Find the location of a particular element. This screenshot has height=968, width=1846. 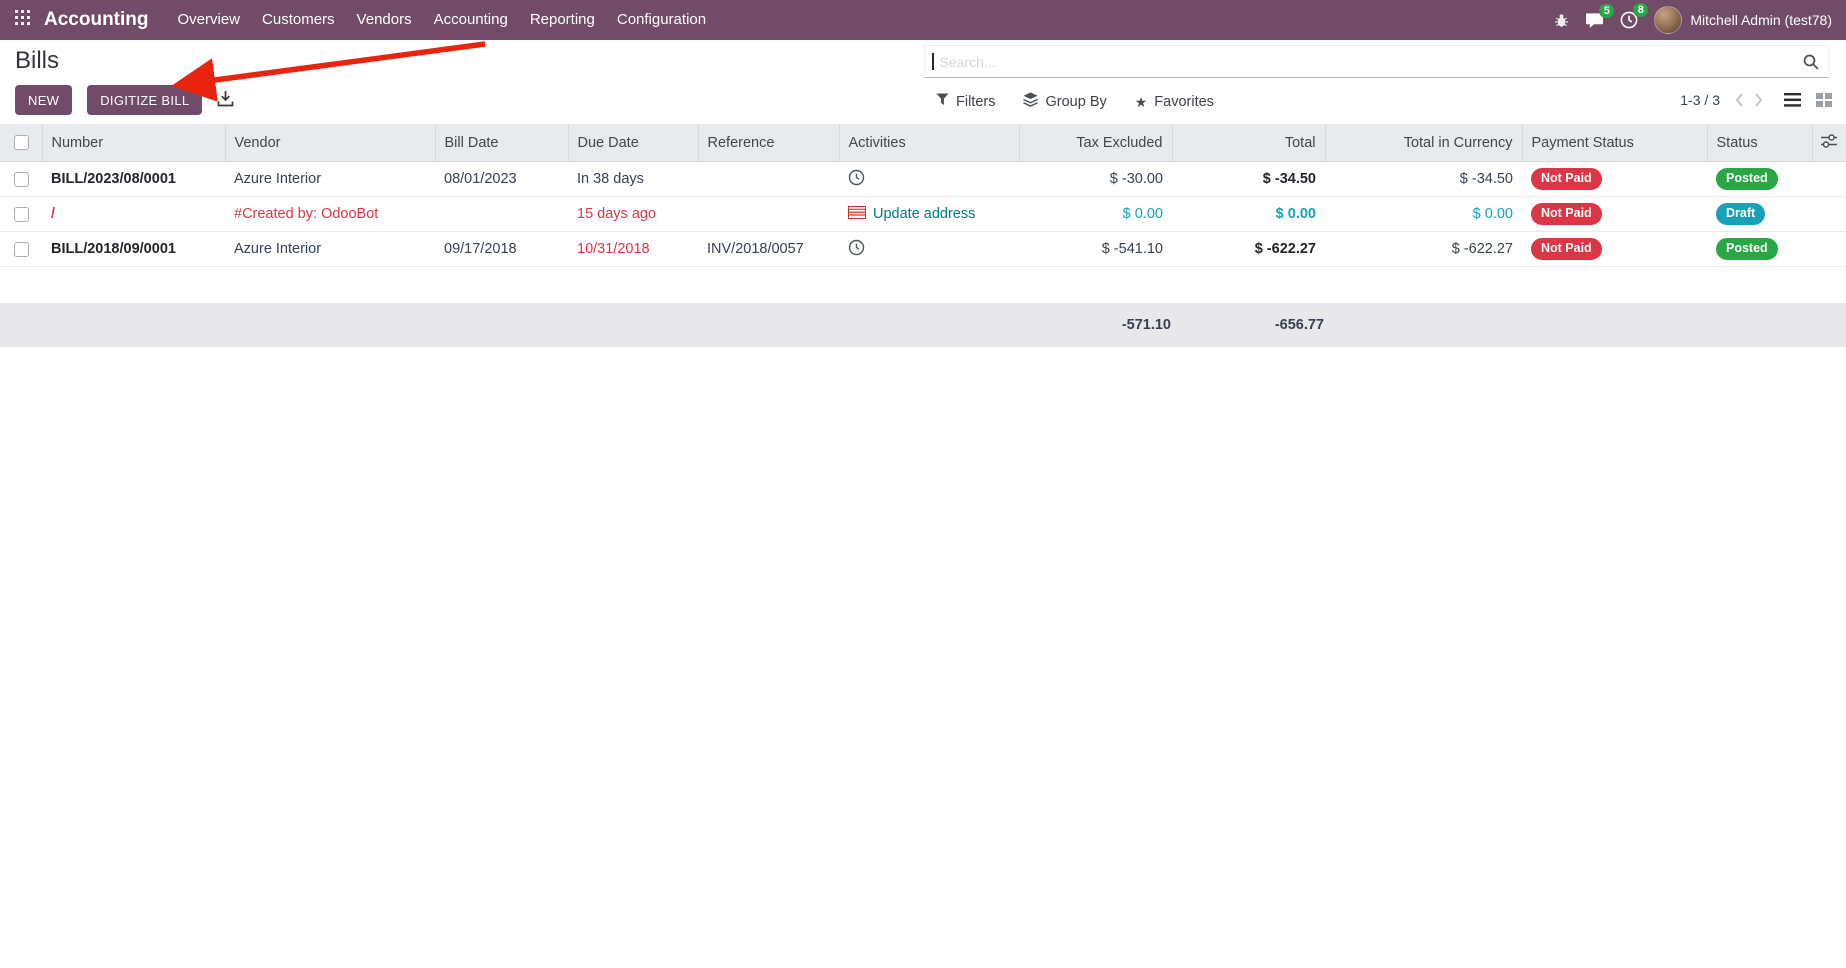

upload-bill-button is located at coordinates (225, 100).